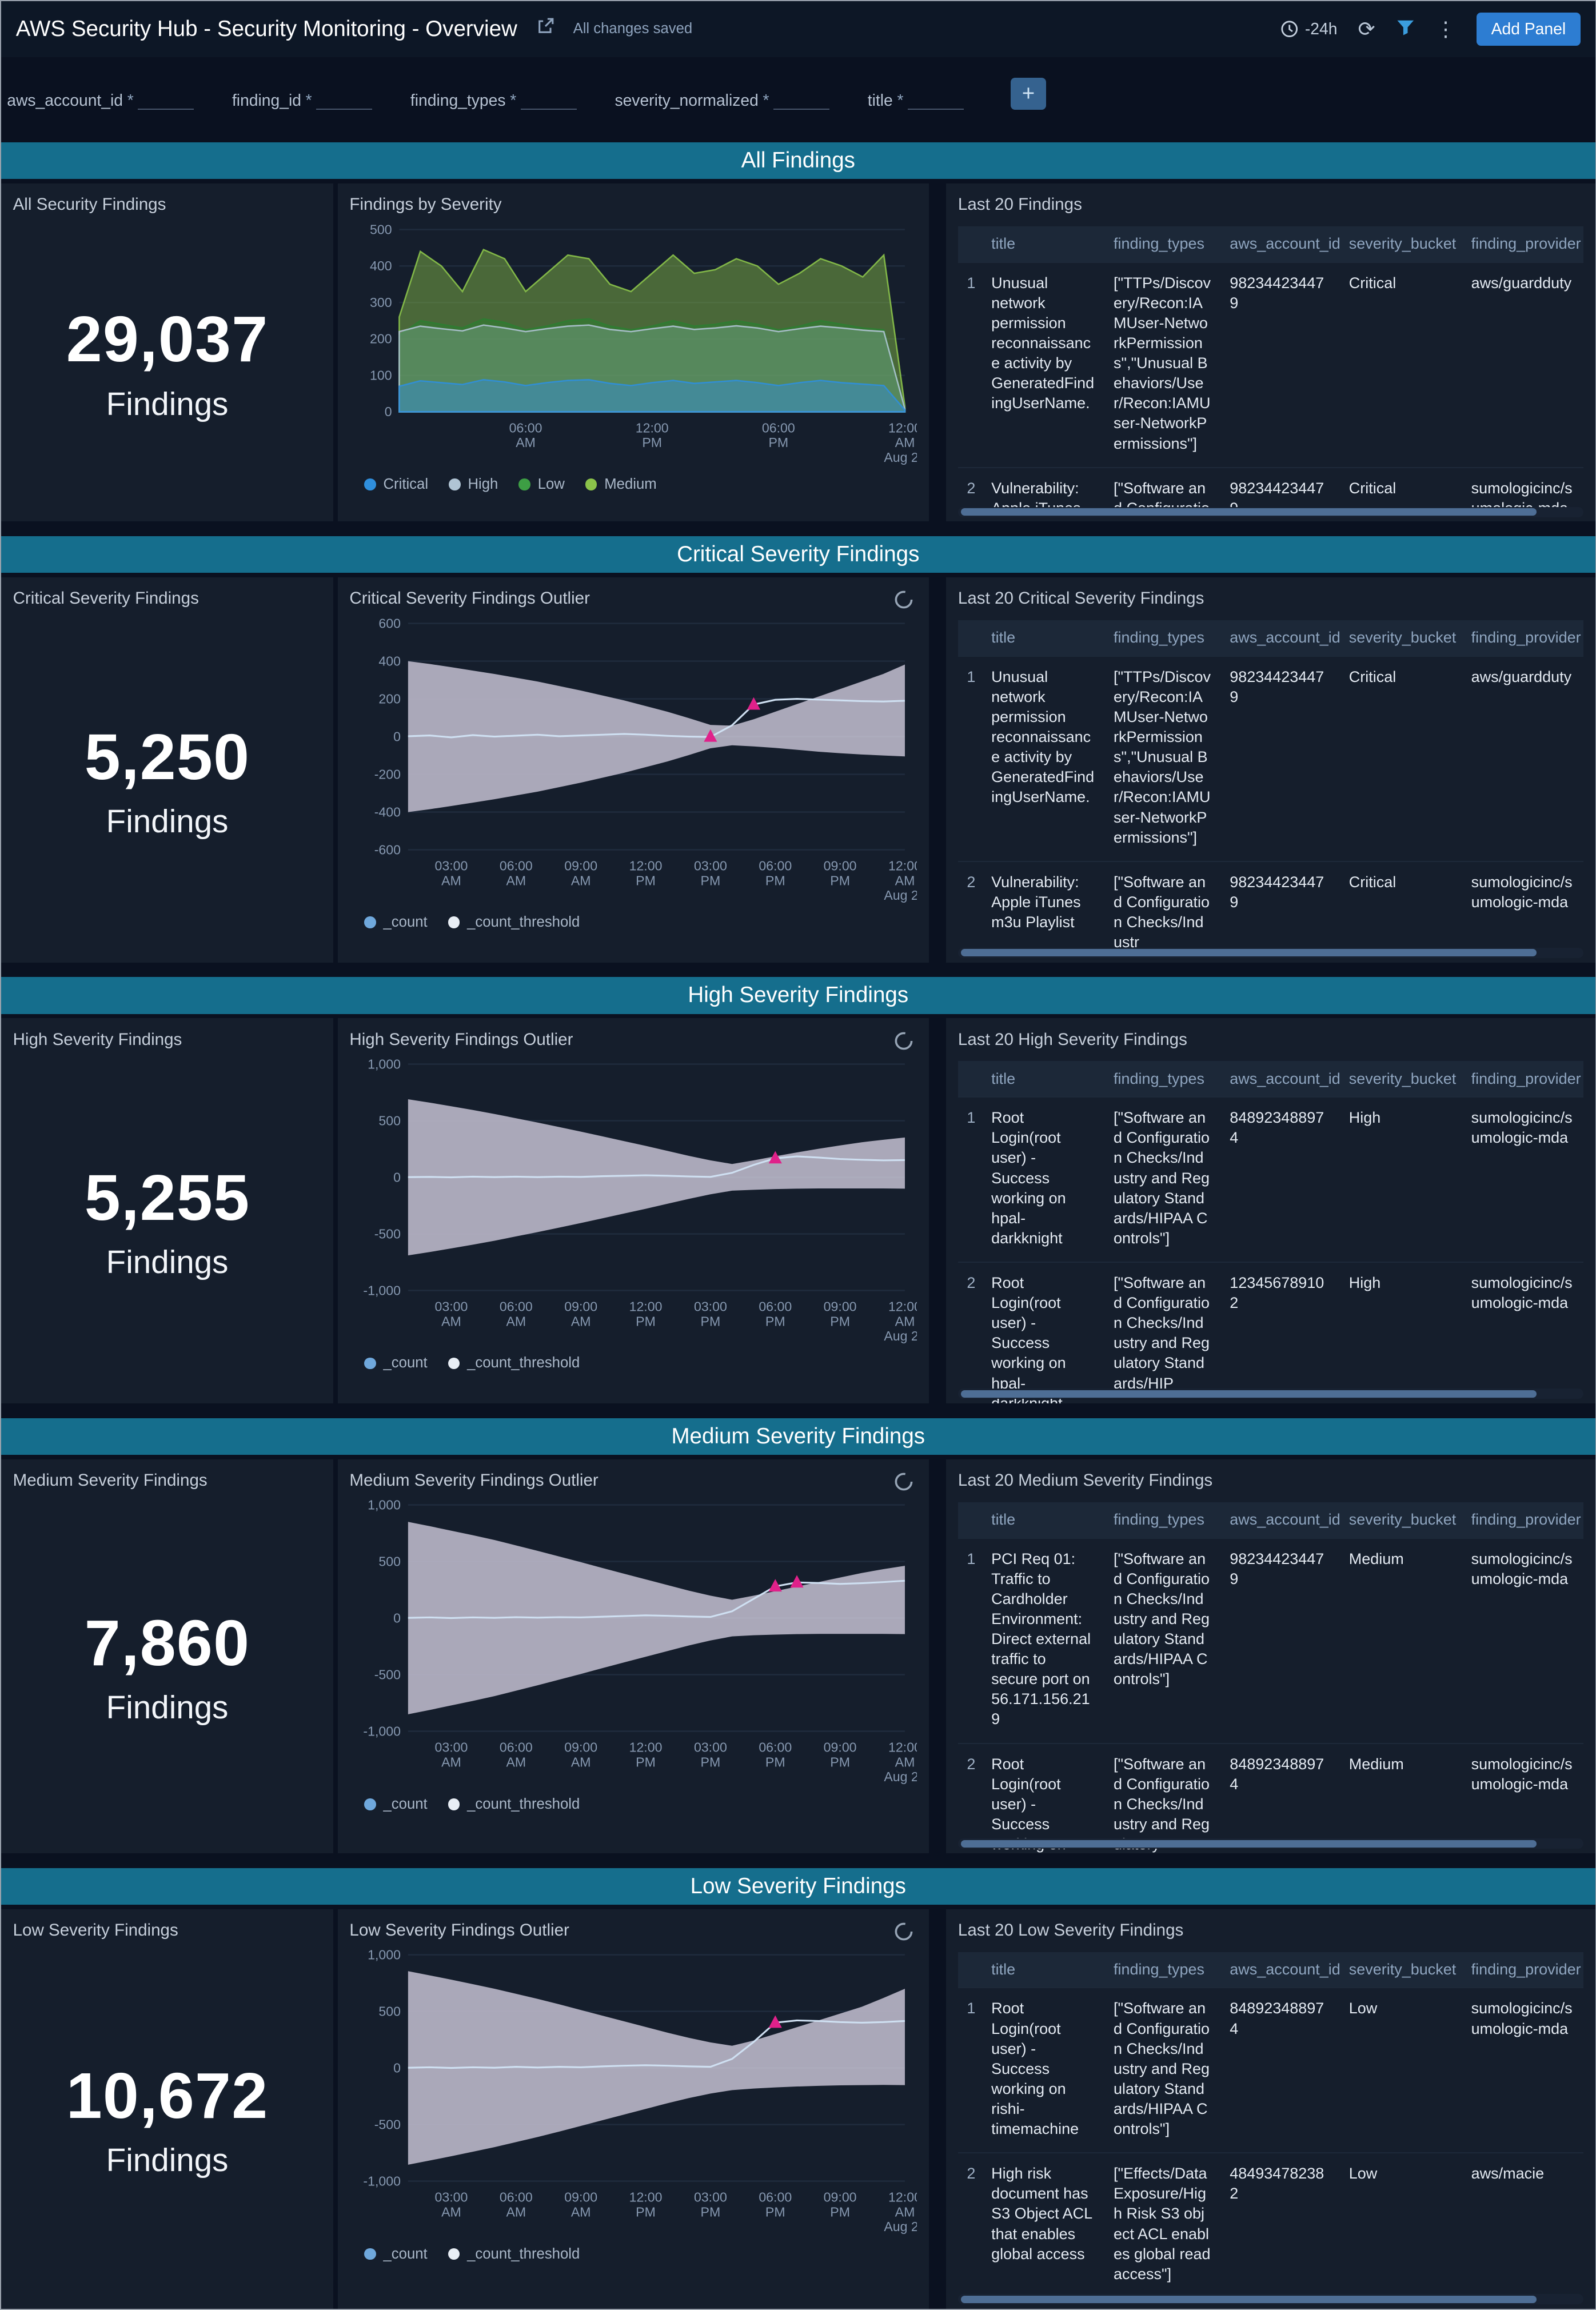 The height and width of the screenshot is (2310, 1596). What do you see at coordinates (1289, 30) in the screenshot?
I see `clock-icon` at bounding box center [1289, 30].